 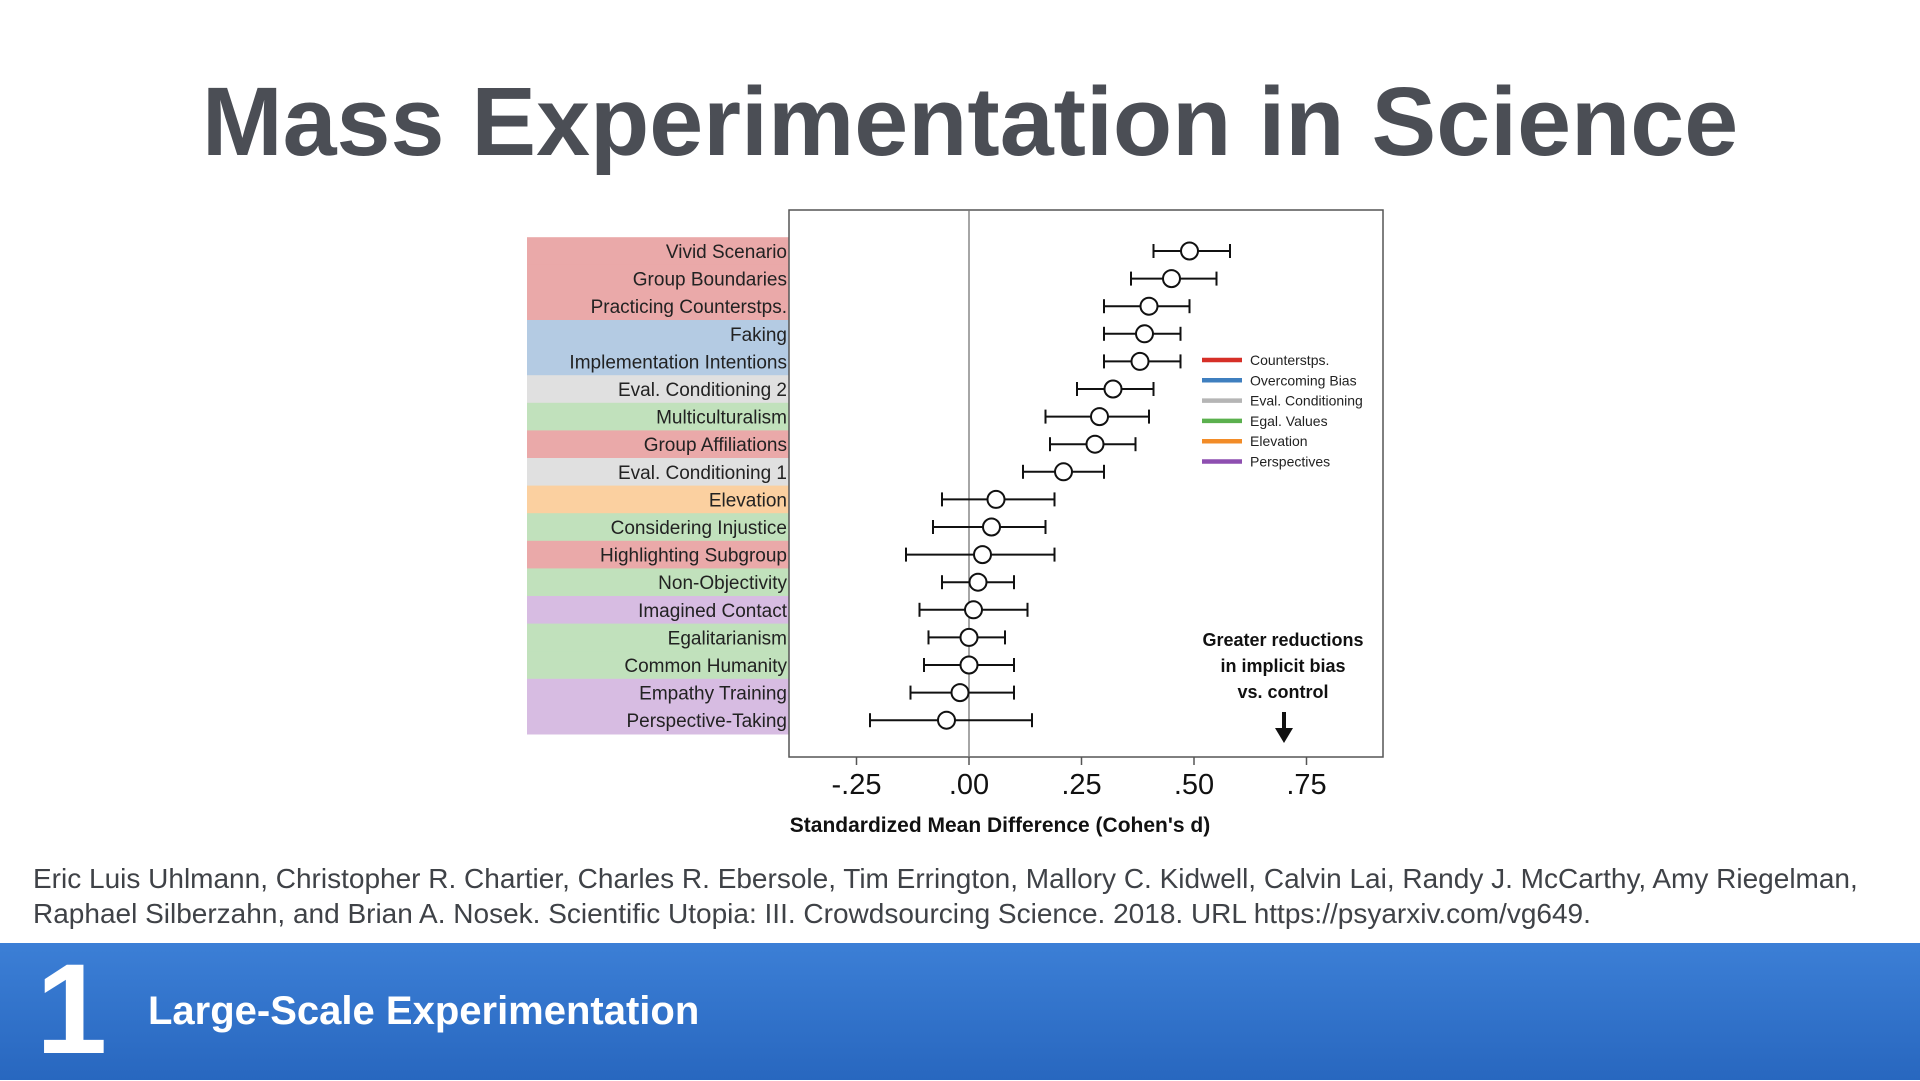 I want to click on intervention-label: Vivid Scenario, so click(x=726, y=252).